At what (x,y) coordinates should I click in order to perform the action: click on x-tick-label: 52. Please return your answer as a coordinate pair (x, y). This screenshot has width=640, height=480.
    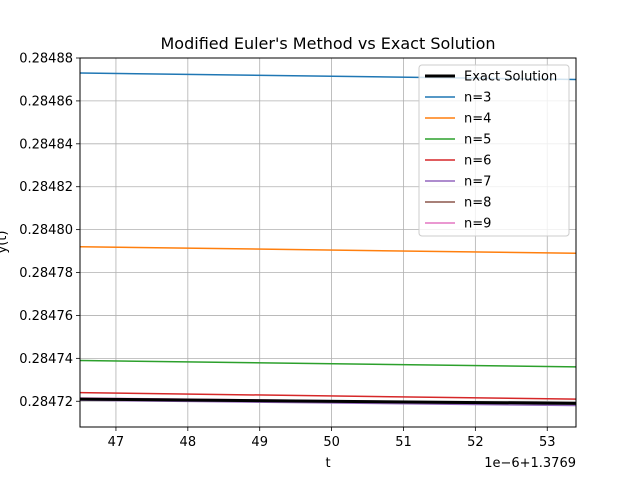
    Looking at the image, I should click on (475, 442).